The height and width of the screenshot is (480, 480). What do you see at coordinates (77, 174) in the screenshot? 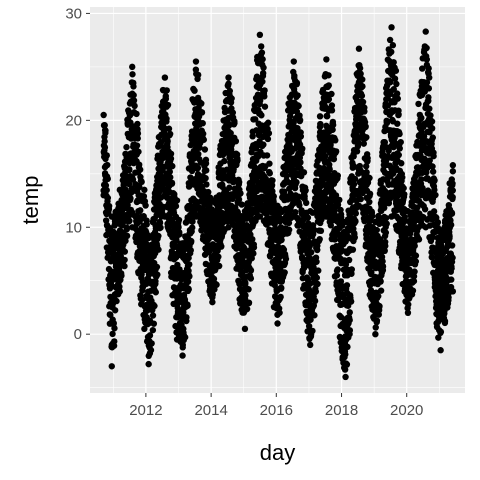
I see `y-axis: 0 10 20 30` at bounding box center [77, 174].